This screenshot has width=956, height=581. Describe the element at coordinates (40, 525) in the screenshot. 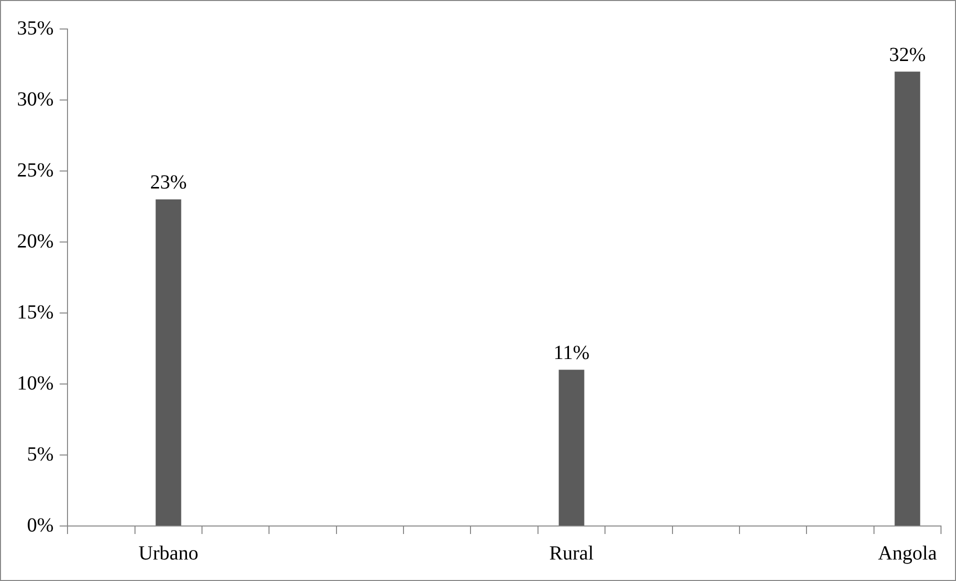

I see `y-tick-label: 0%` at that location.